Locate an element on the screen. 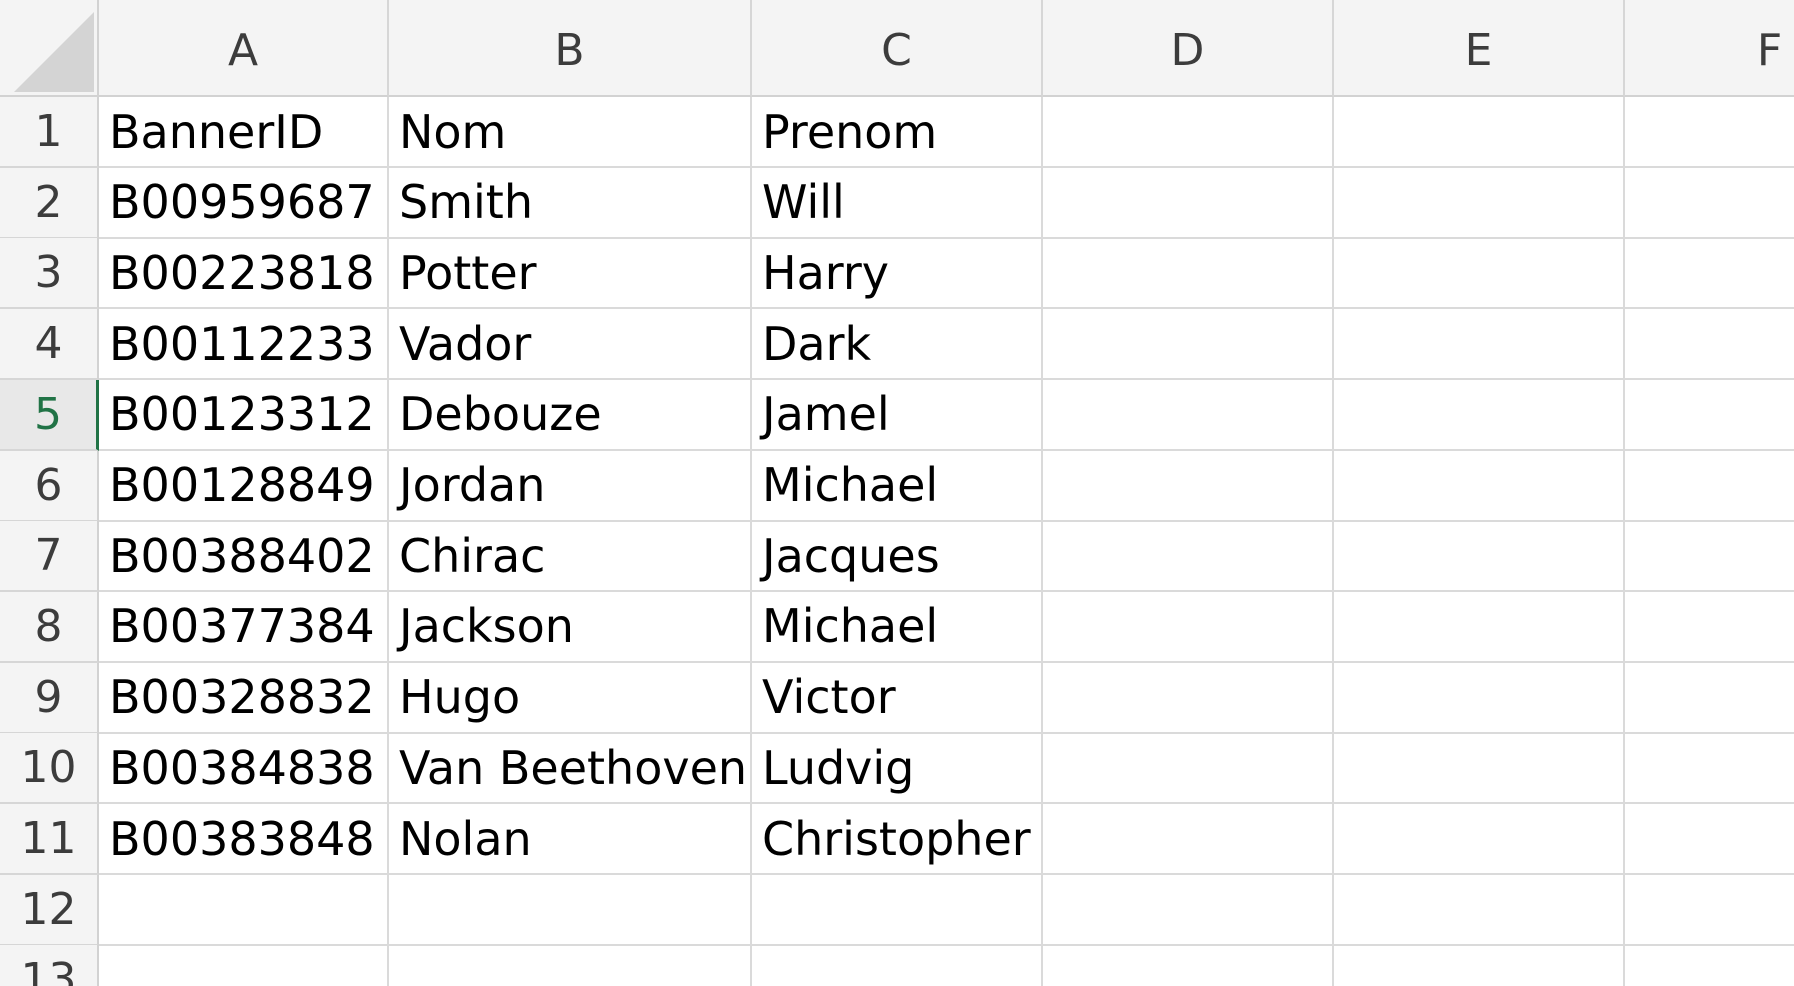  cell-d11 is located at coordinates (1188, 839).